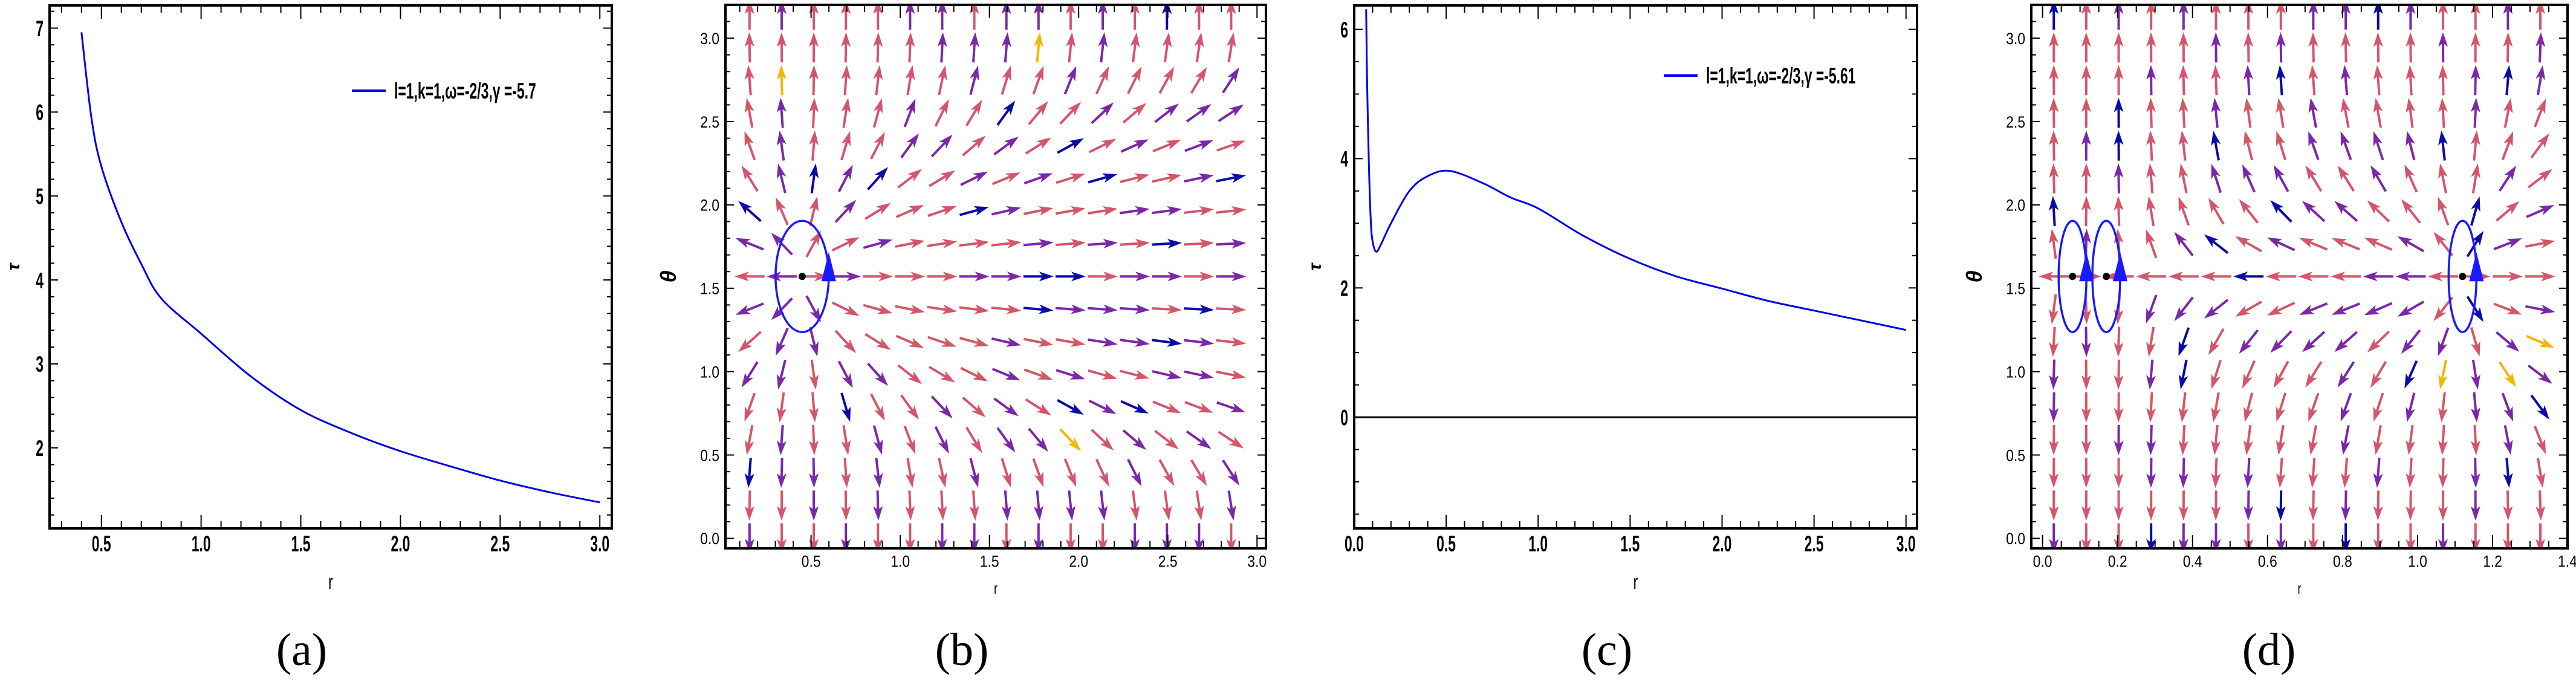  I want to click on x-tick-label: 0.6, so click(2268, 562).